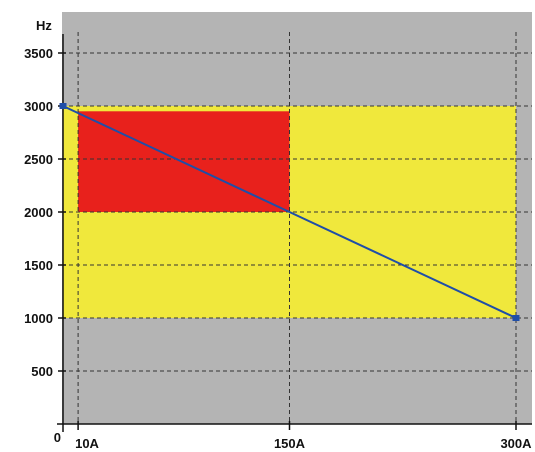 This screenshot has height=452, width=535. What do you see at coordinates (42, 371) in the screenshot?
I see `y-tick-label-500: 500` at bounding box center [42, 371].